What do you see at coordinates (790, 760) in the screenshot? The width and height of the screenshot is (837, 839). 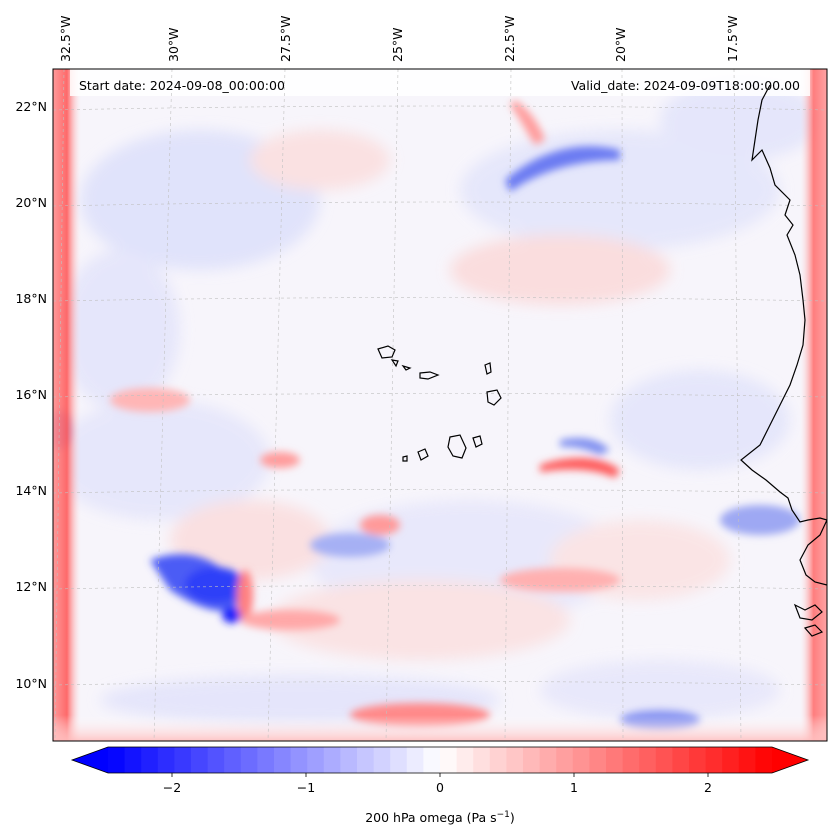 I see `colorbar-extend-max` at bounding box center [790, 760].